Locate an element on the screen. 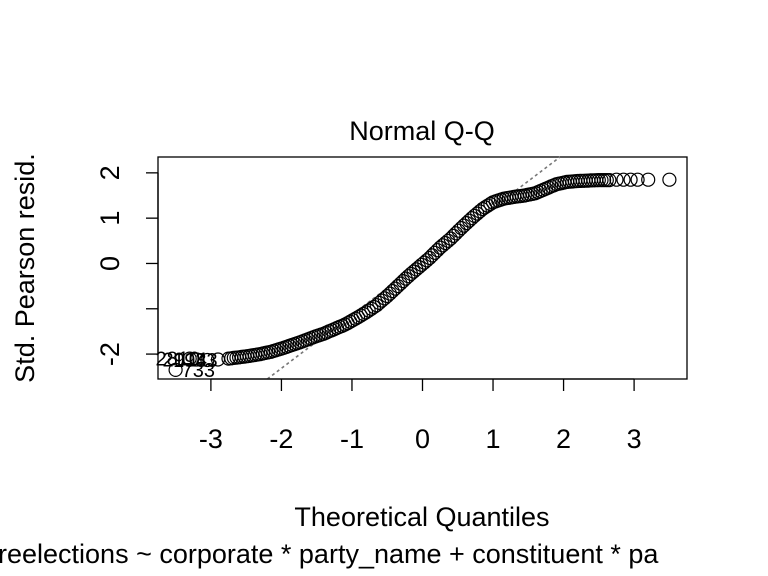  y-tick-label: 2 is located at coordinates (110, 172).